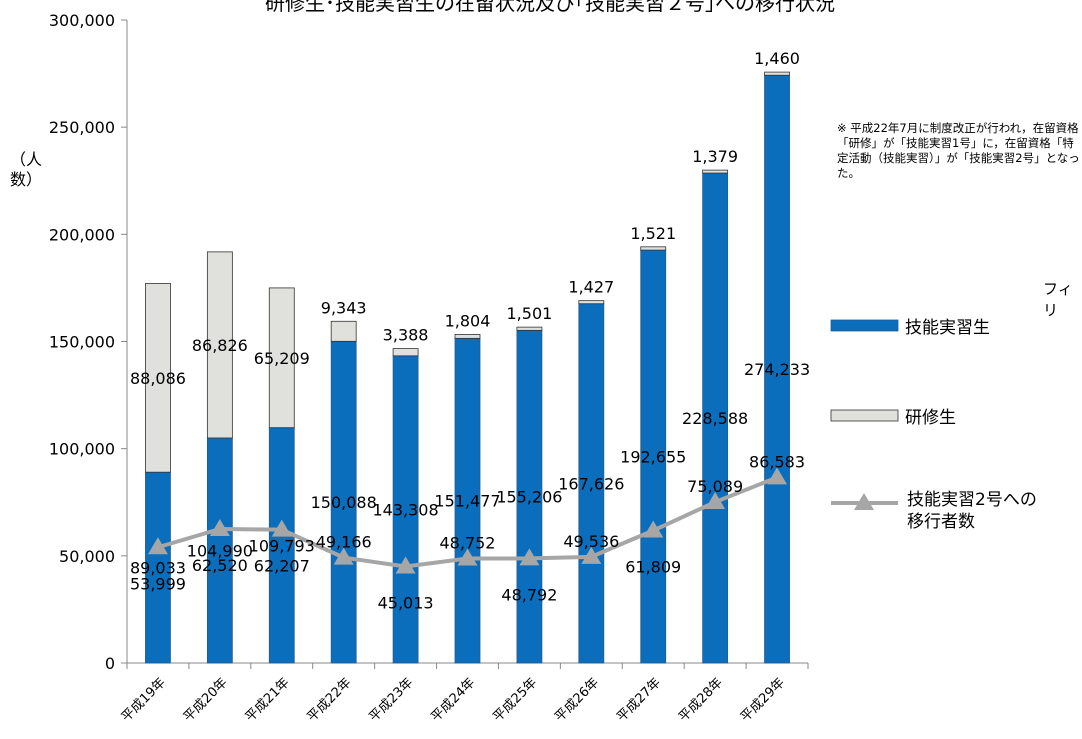  Describe the element at coordinates (577, 700) in the screenshot. I see `x-tick-label: 平成26年` at that location.